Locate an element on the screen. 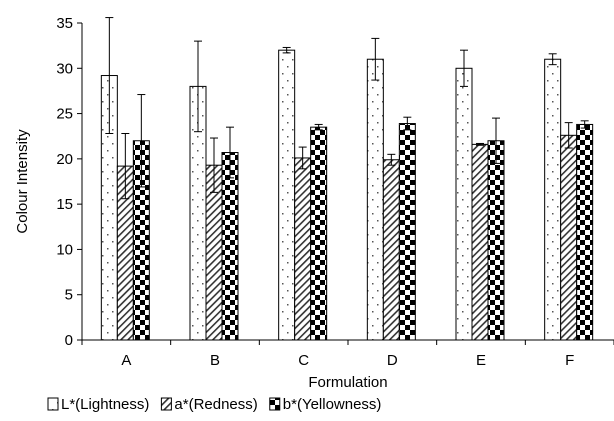 Image resolution: width=614 pixels, height=421 pixels. y-tick-label-10: 10 is located at coordinates (64, 249).